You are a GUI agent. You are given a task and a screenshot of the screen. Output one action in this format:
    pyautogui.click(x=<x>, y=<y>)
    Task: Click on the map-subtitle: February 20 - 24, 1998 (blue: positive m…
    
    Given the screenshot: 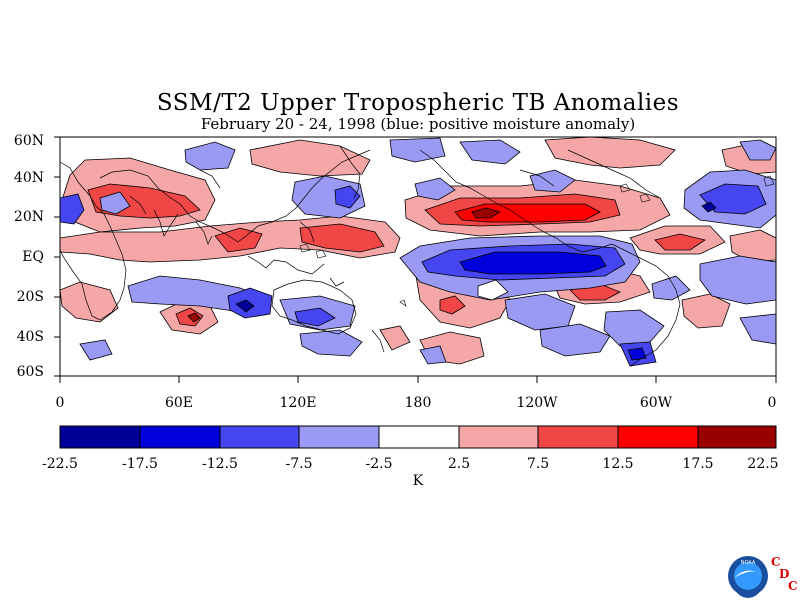 What is the action you would take?
    pyautogui.click(x=418, y=124)
    